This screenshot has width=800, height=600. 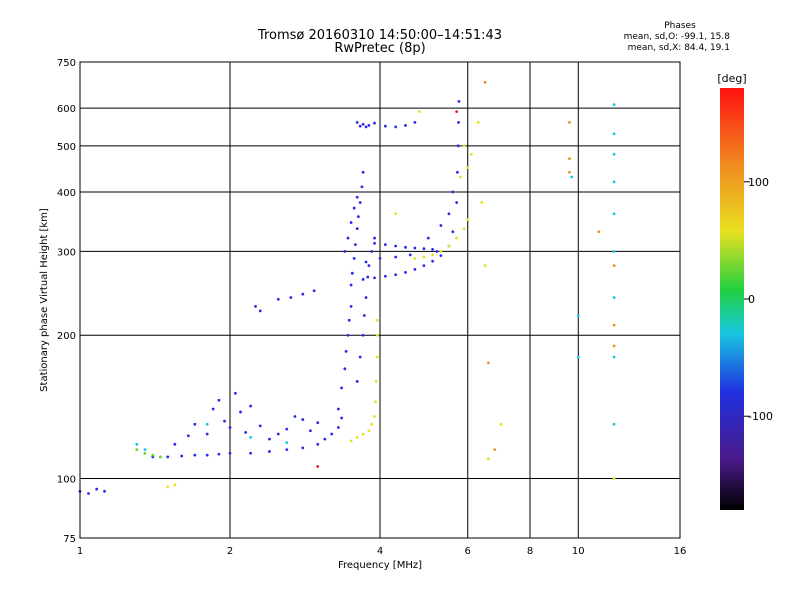 I want to click on x-tick-label: 6, so click(x=468, y=551).